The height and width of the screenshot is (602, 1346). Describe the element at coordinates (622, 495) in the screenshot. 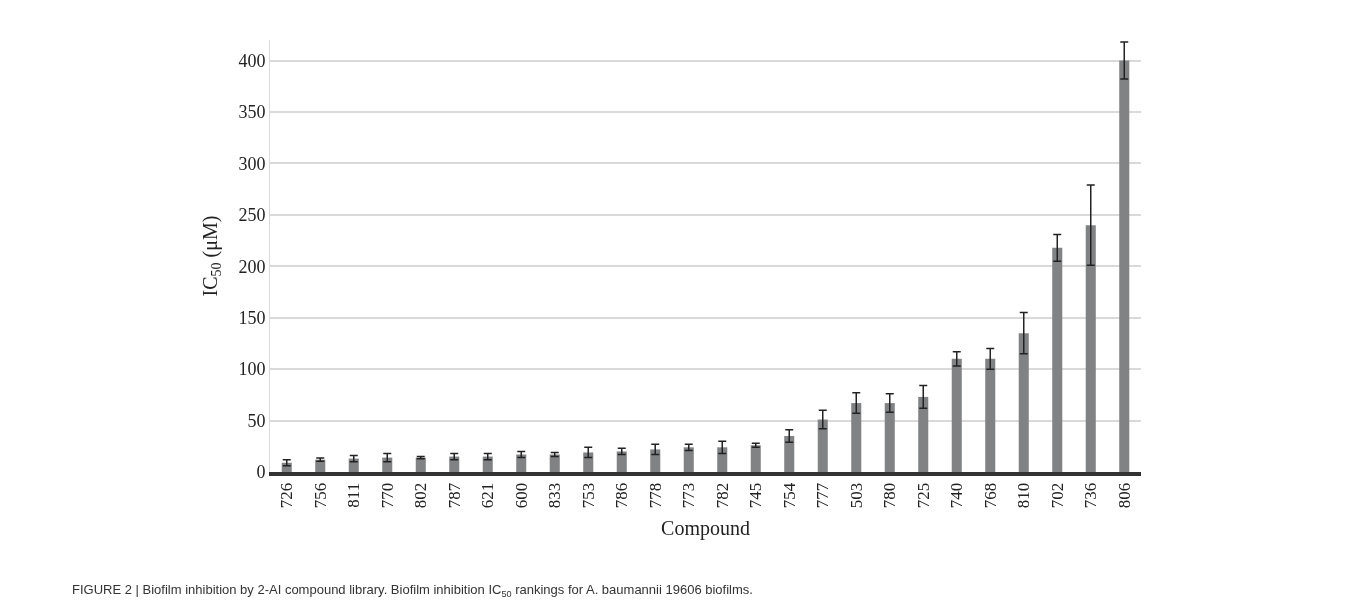

I see `x-tick-label: 786` at that location.